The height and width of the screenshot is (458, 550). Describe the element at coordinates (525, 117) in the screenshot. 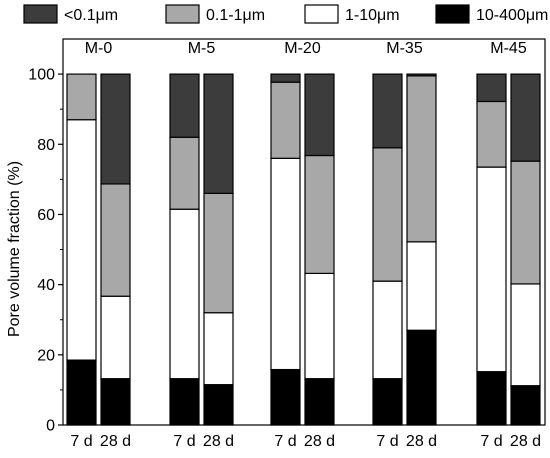

I see `bar-segment-0-1um-m-45-28-d` at that location.